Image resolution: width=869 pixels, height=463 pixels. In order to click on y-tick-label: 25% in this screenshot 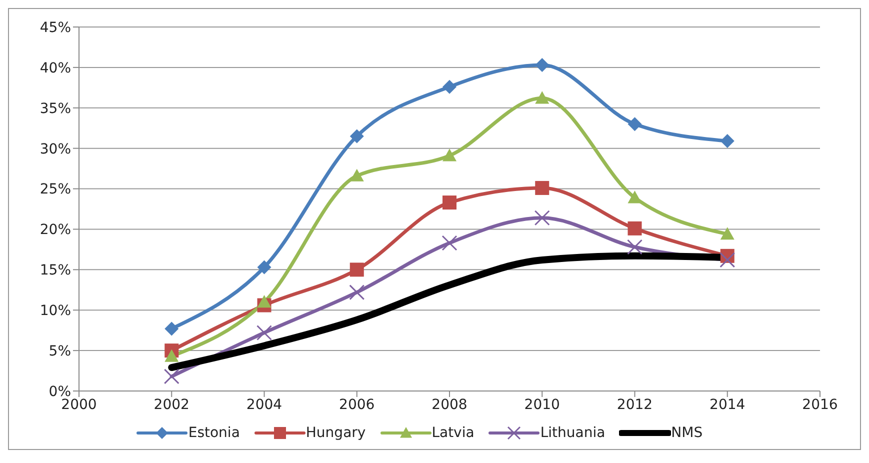, I will do `click(55, 190)`.